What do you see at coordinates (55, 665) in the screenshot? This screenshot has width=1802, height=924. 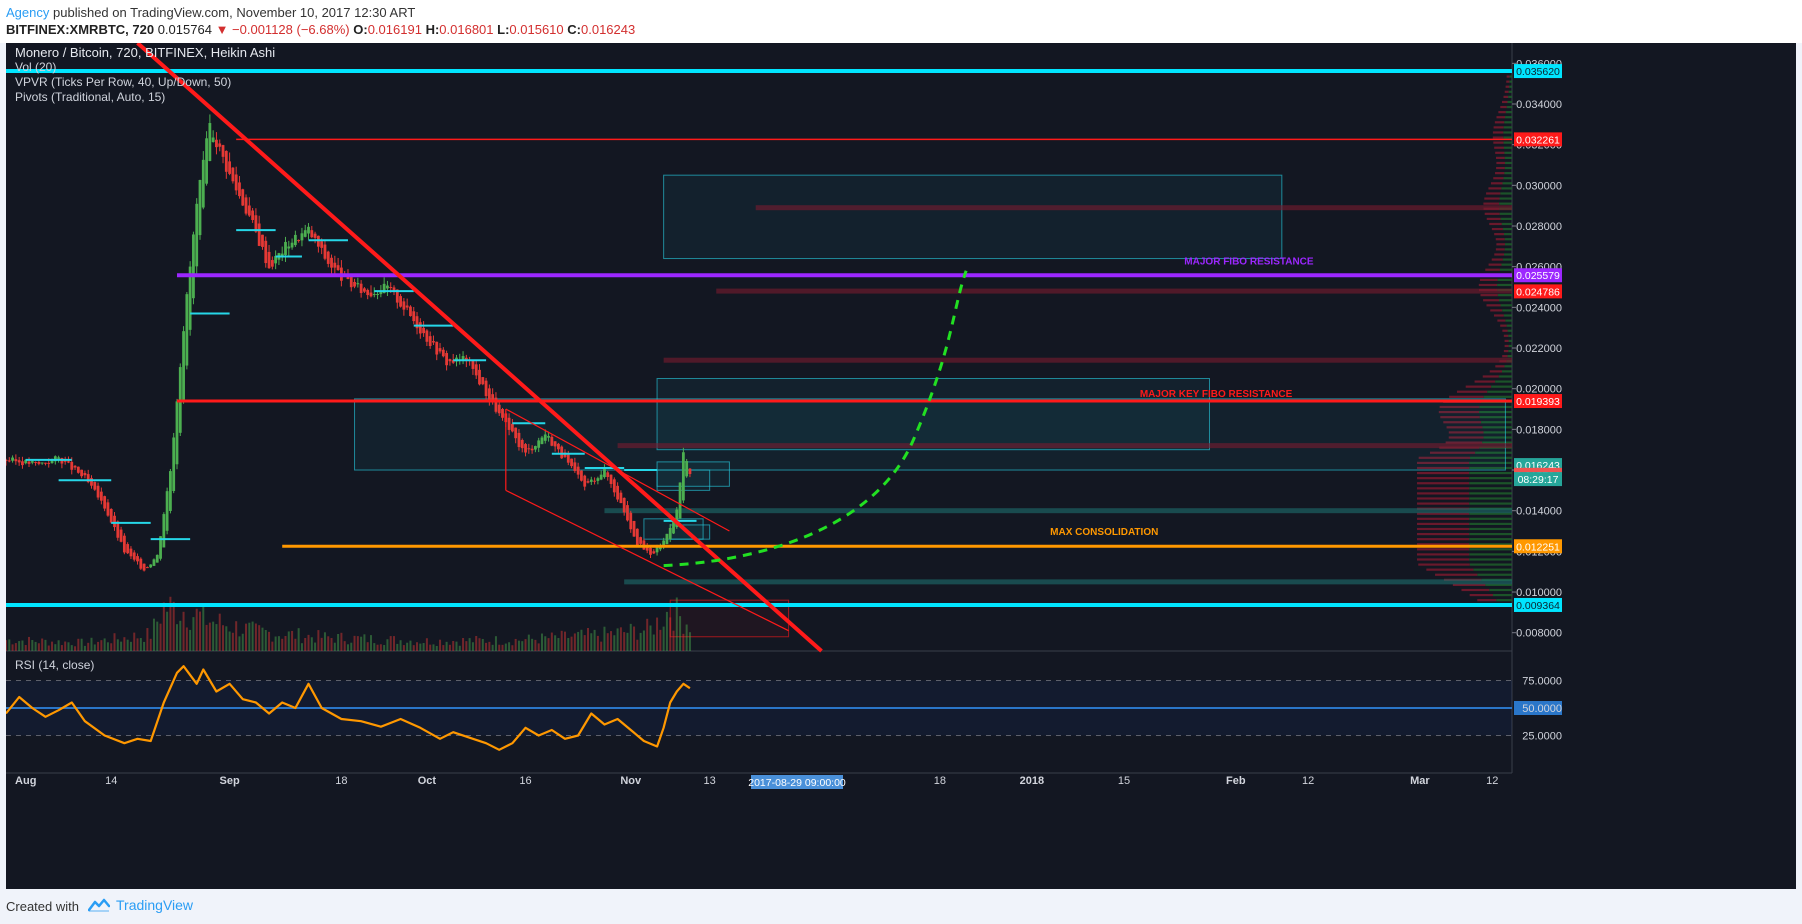 I see `legend-rsi: RSI (14, close)` at bounding box center [55, 665].